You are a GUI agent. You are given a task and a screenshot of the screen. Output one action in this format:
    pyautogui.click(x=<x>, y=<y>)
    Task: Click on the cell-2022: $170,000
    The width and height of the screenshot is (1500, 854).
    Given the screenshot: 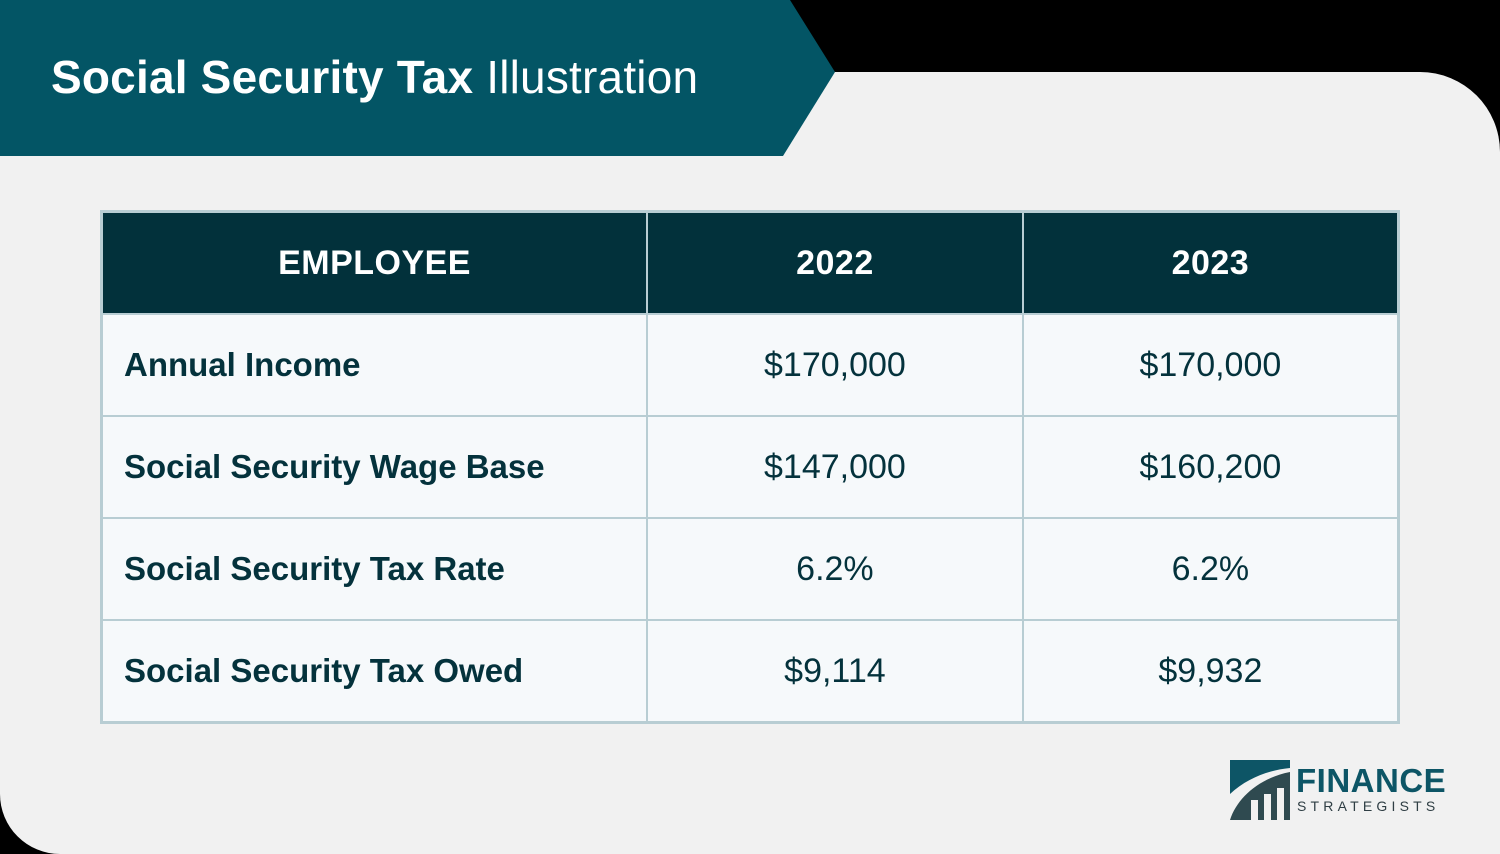 What is the action you would take?
    pyautogui.click(x=835, y=365)
    